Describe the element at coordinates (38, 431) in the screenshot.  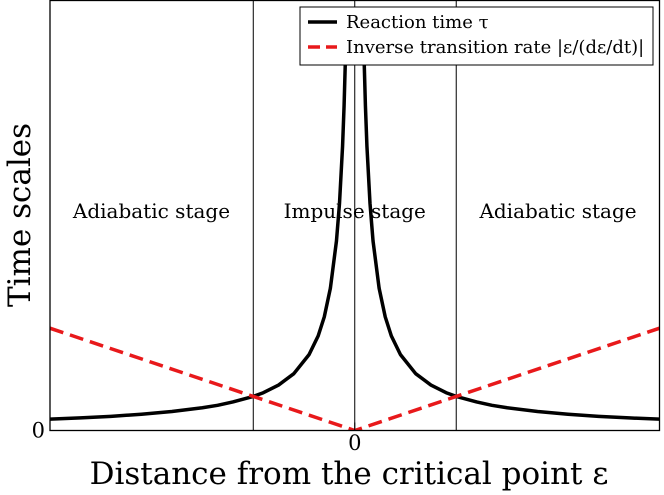
I see `y-tick-label: 0` at that location.